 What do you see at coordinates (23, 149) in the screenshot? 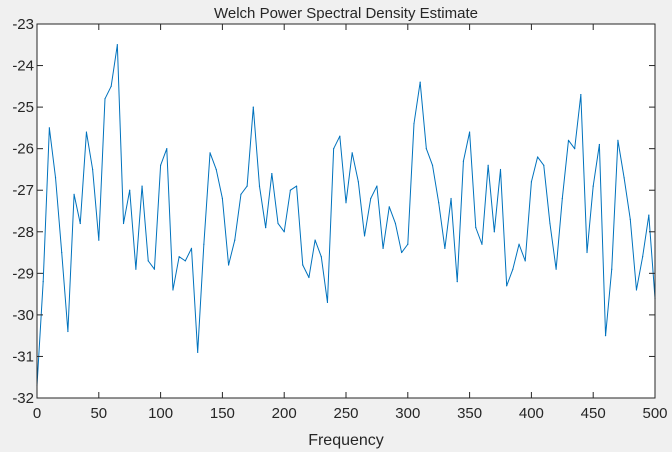
I see `y-tick-label: -26` at bounding box center [23, 149].